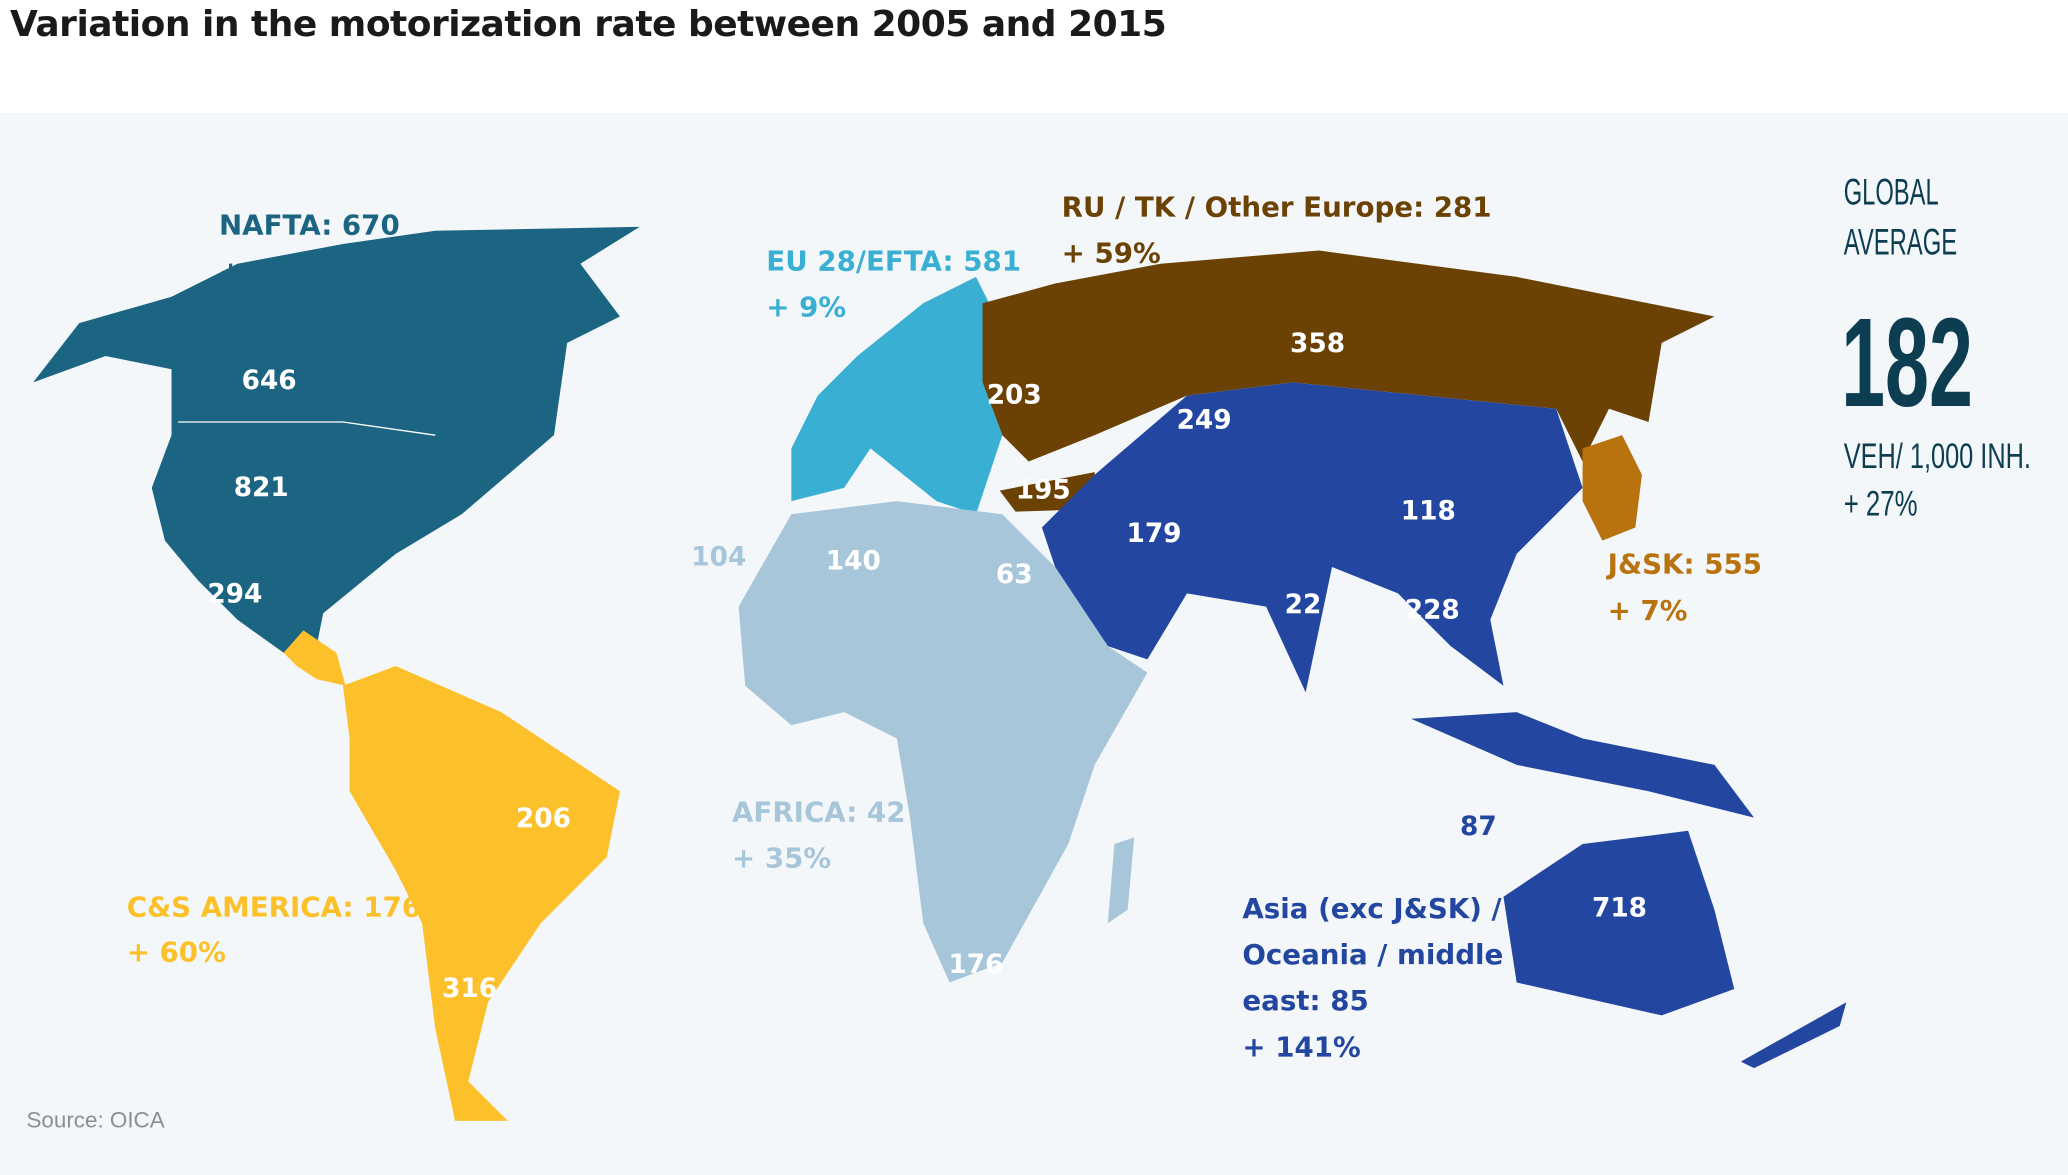  I want to click on jsk-change: + 7%, so click(1648, 610).